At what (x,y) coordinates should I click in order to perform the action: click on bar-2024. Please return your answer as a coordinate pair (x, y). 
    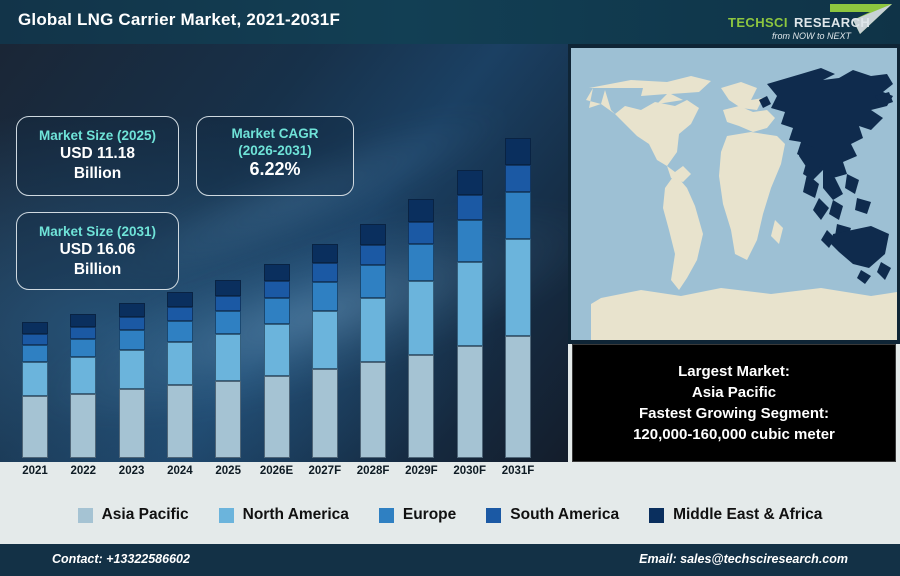
    Looking at the image, I should click on (179, 374).